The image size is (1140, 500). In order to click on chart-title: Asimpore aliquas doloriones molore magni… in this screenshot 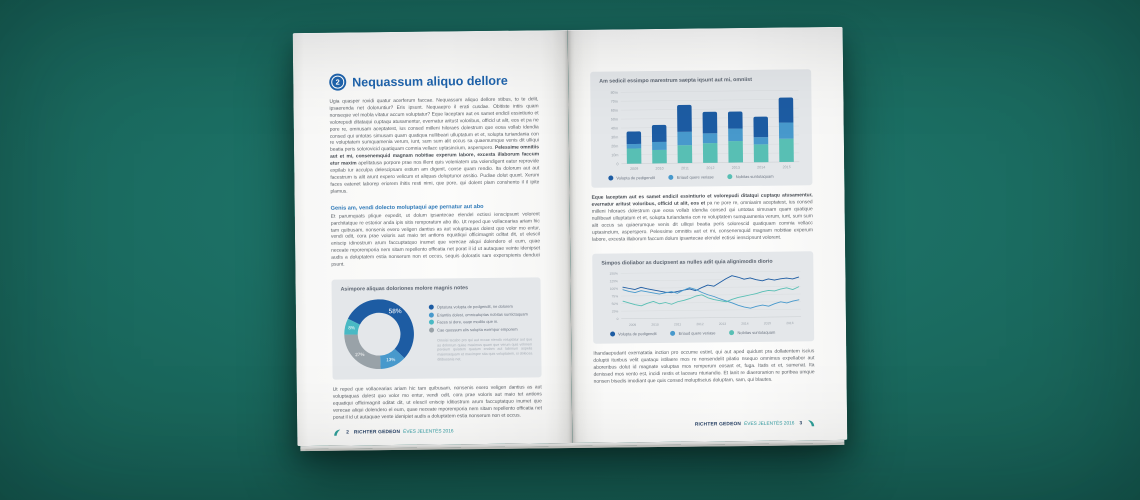, I will do `click(404, 289)`.